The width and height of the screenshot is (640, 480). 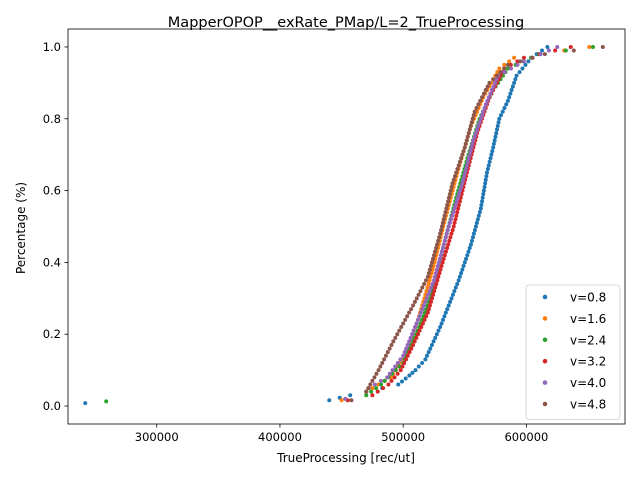 What do you see at coordinates (341, 434) in the screenshot?
I see `x-axis: 300000 400000 500000 600000` at bounding box center [341, 434].